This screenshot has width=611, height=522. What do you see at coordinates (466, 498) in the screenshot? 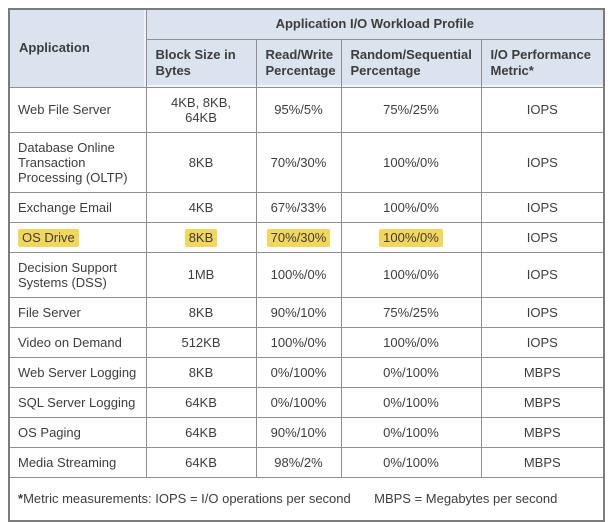
I see `footnote-mbps-definition: MBPS = Megabytes per second` at bounding box center [466, 498].